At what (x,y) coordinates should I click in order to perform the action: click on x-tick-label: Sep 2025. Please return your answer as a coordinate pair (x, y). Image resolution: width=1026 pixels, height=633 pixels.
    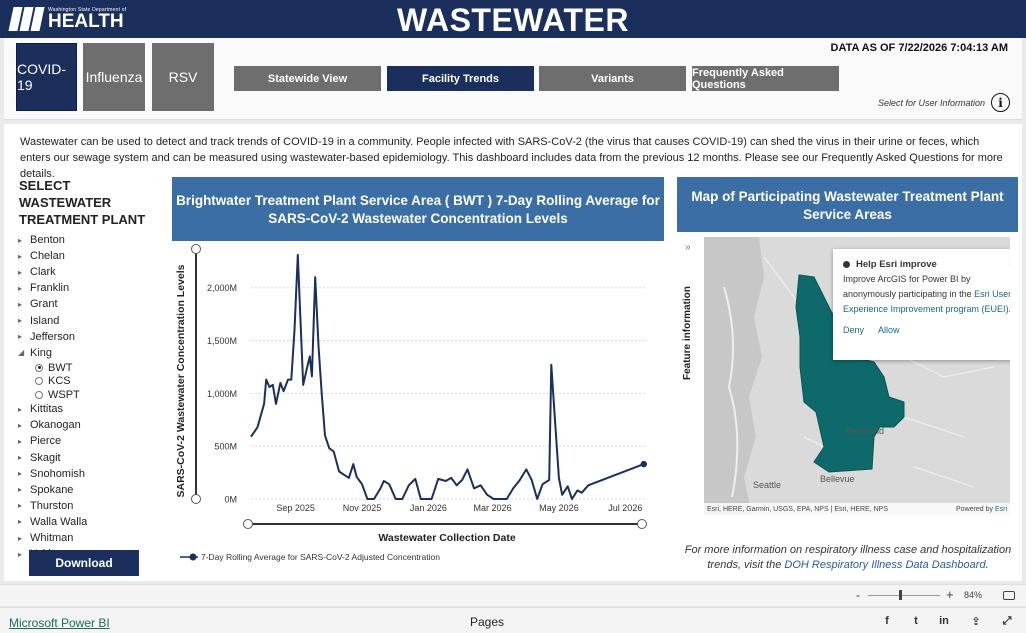
    Looking at the image, I should click on (295, 508).